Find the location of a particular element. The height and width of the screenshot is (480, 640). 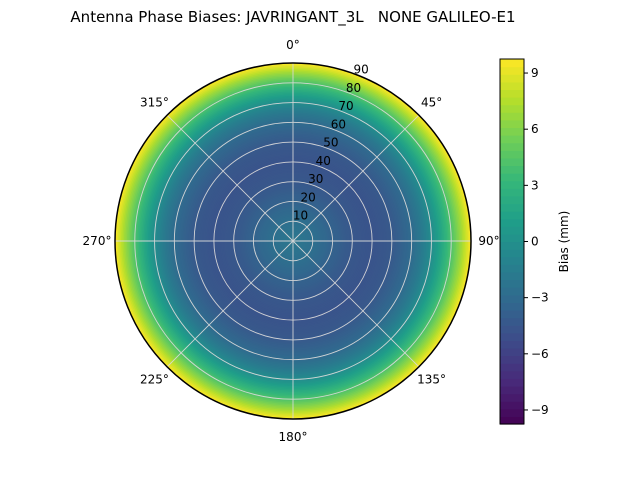

colorbar-axis-label: Bias (mm) is located at coordinates (564, 242).